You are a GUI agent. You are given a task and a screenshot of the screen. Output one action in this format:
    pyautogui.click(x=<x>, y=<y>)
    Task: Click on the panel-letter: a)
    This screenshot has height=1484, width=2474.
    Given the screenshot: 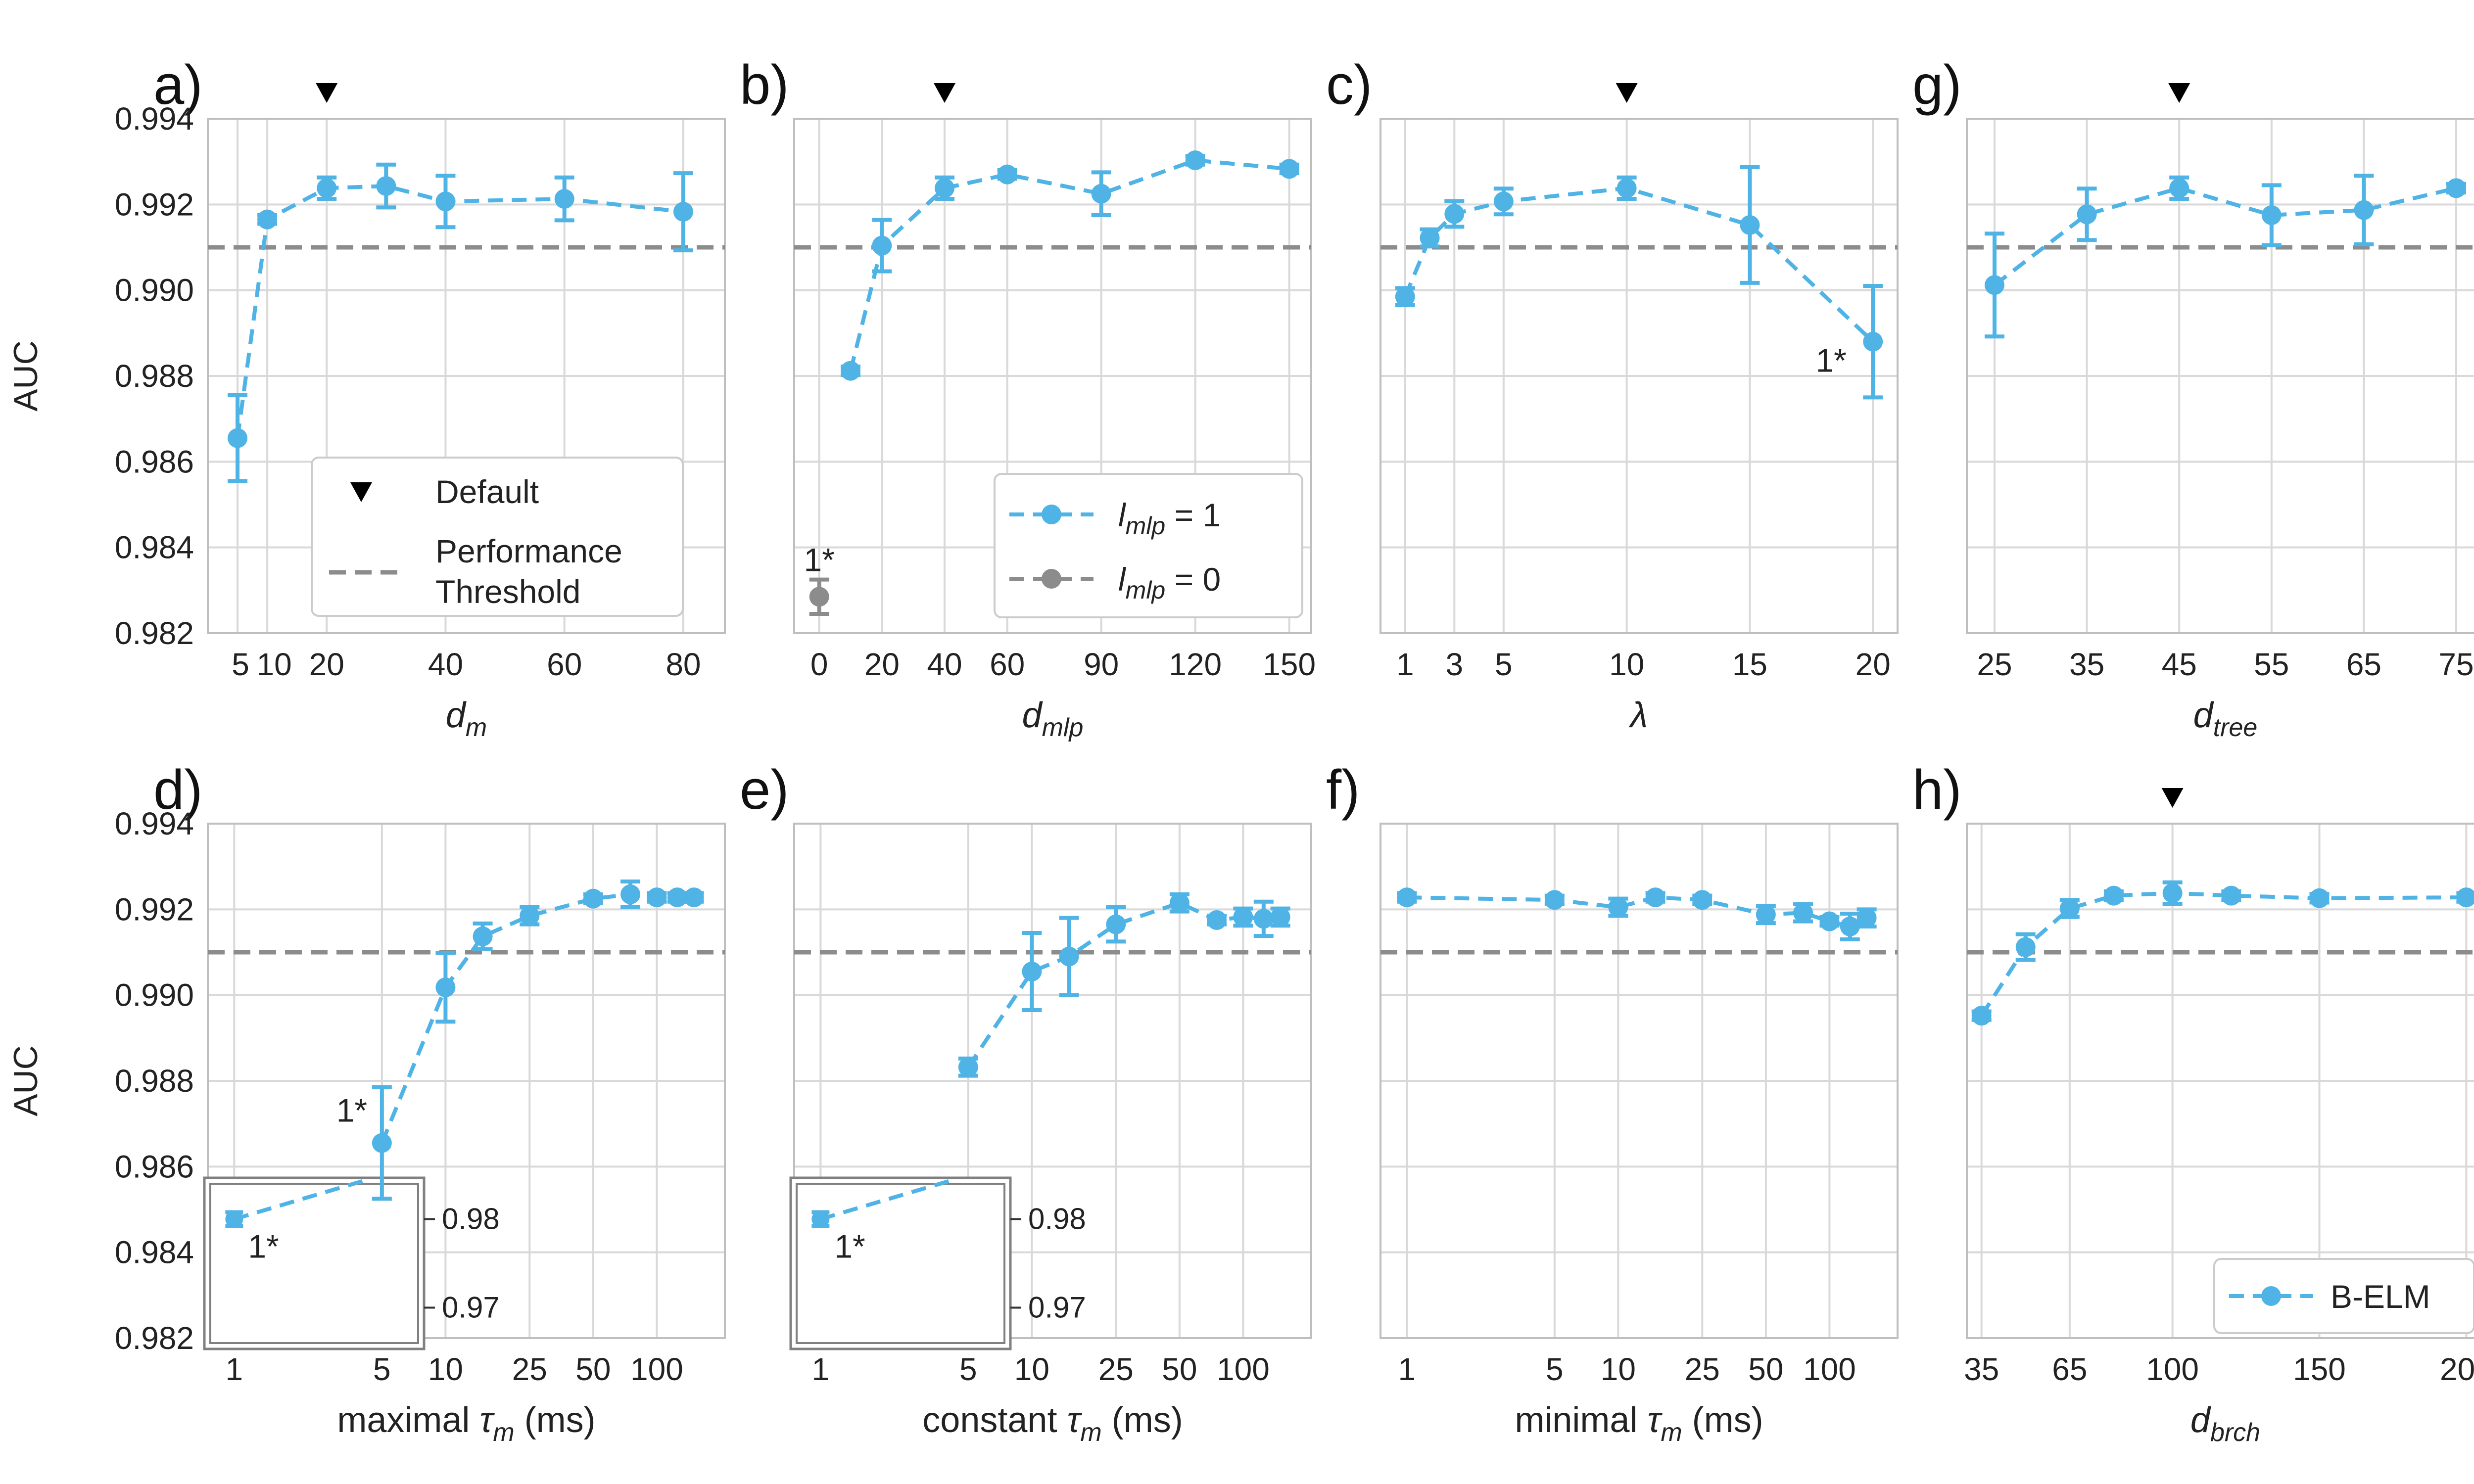 What is the action you would take?
    pyautogui.click(x=178, y=85)
    